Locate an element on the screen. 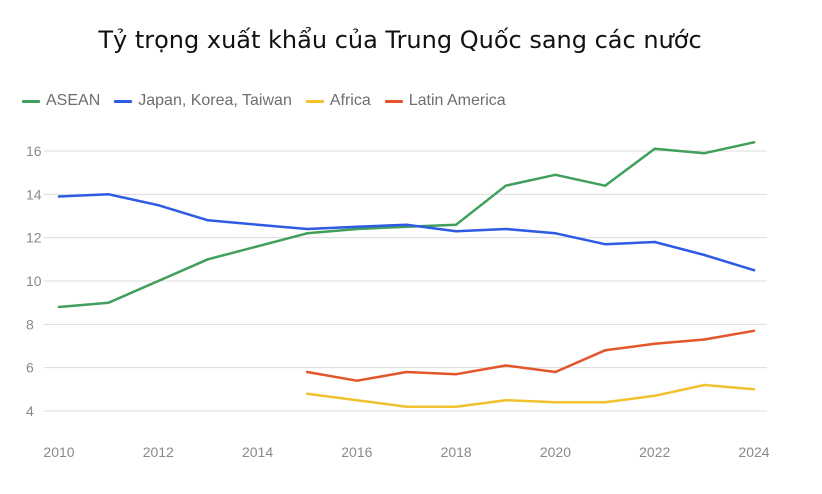 The image size is (822, 494). series-line-japan-korea-taiwan is located at coordinates (406, 232).